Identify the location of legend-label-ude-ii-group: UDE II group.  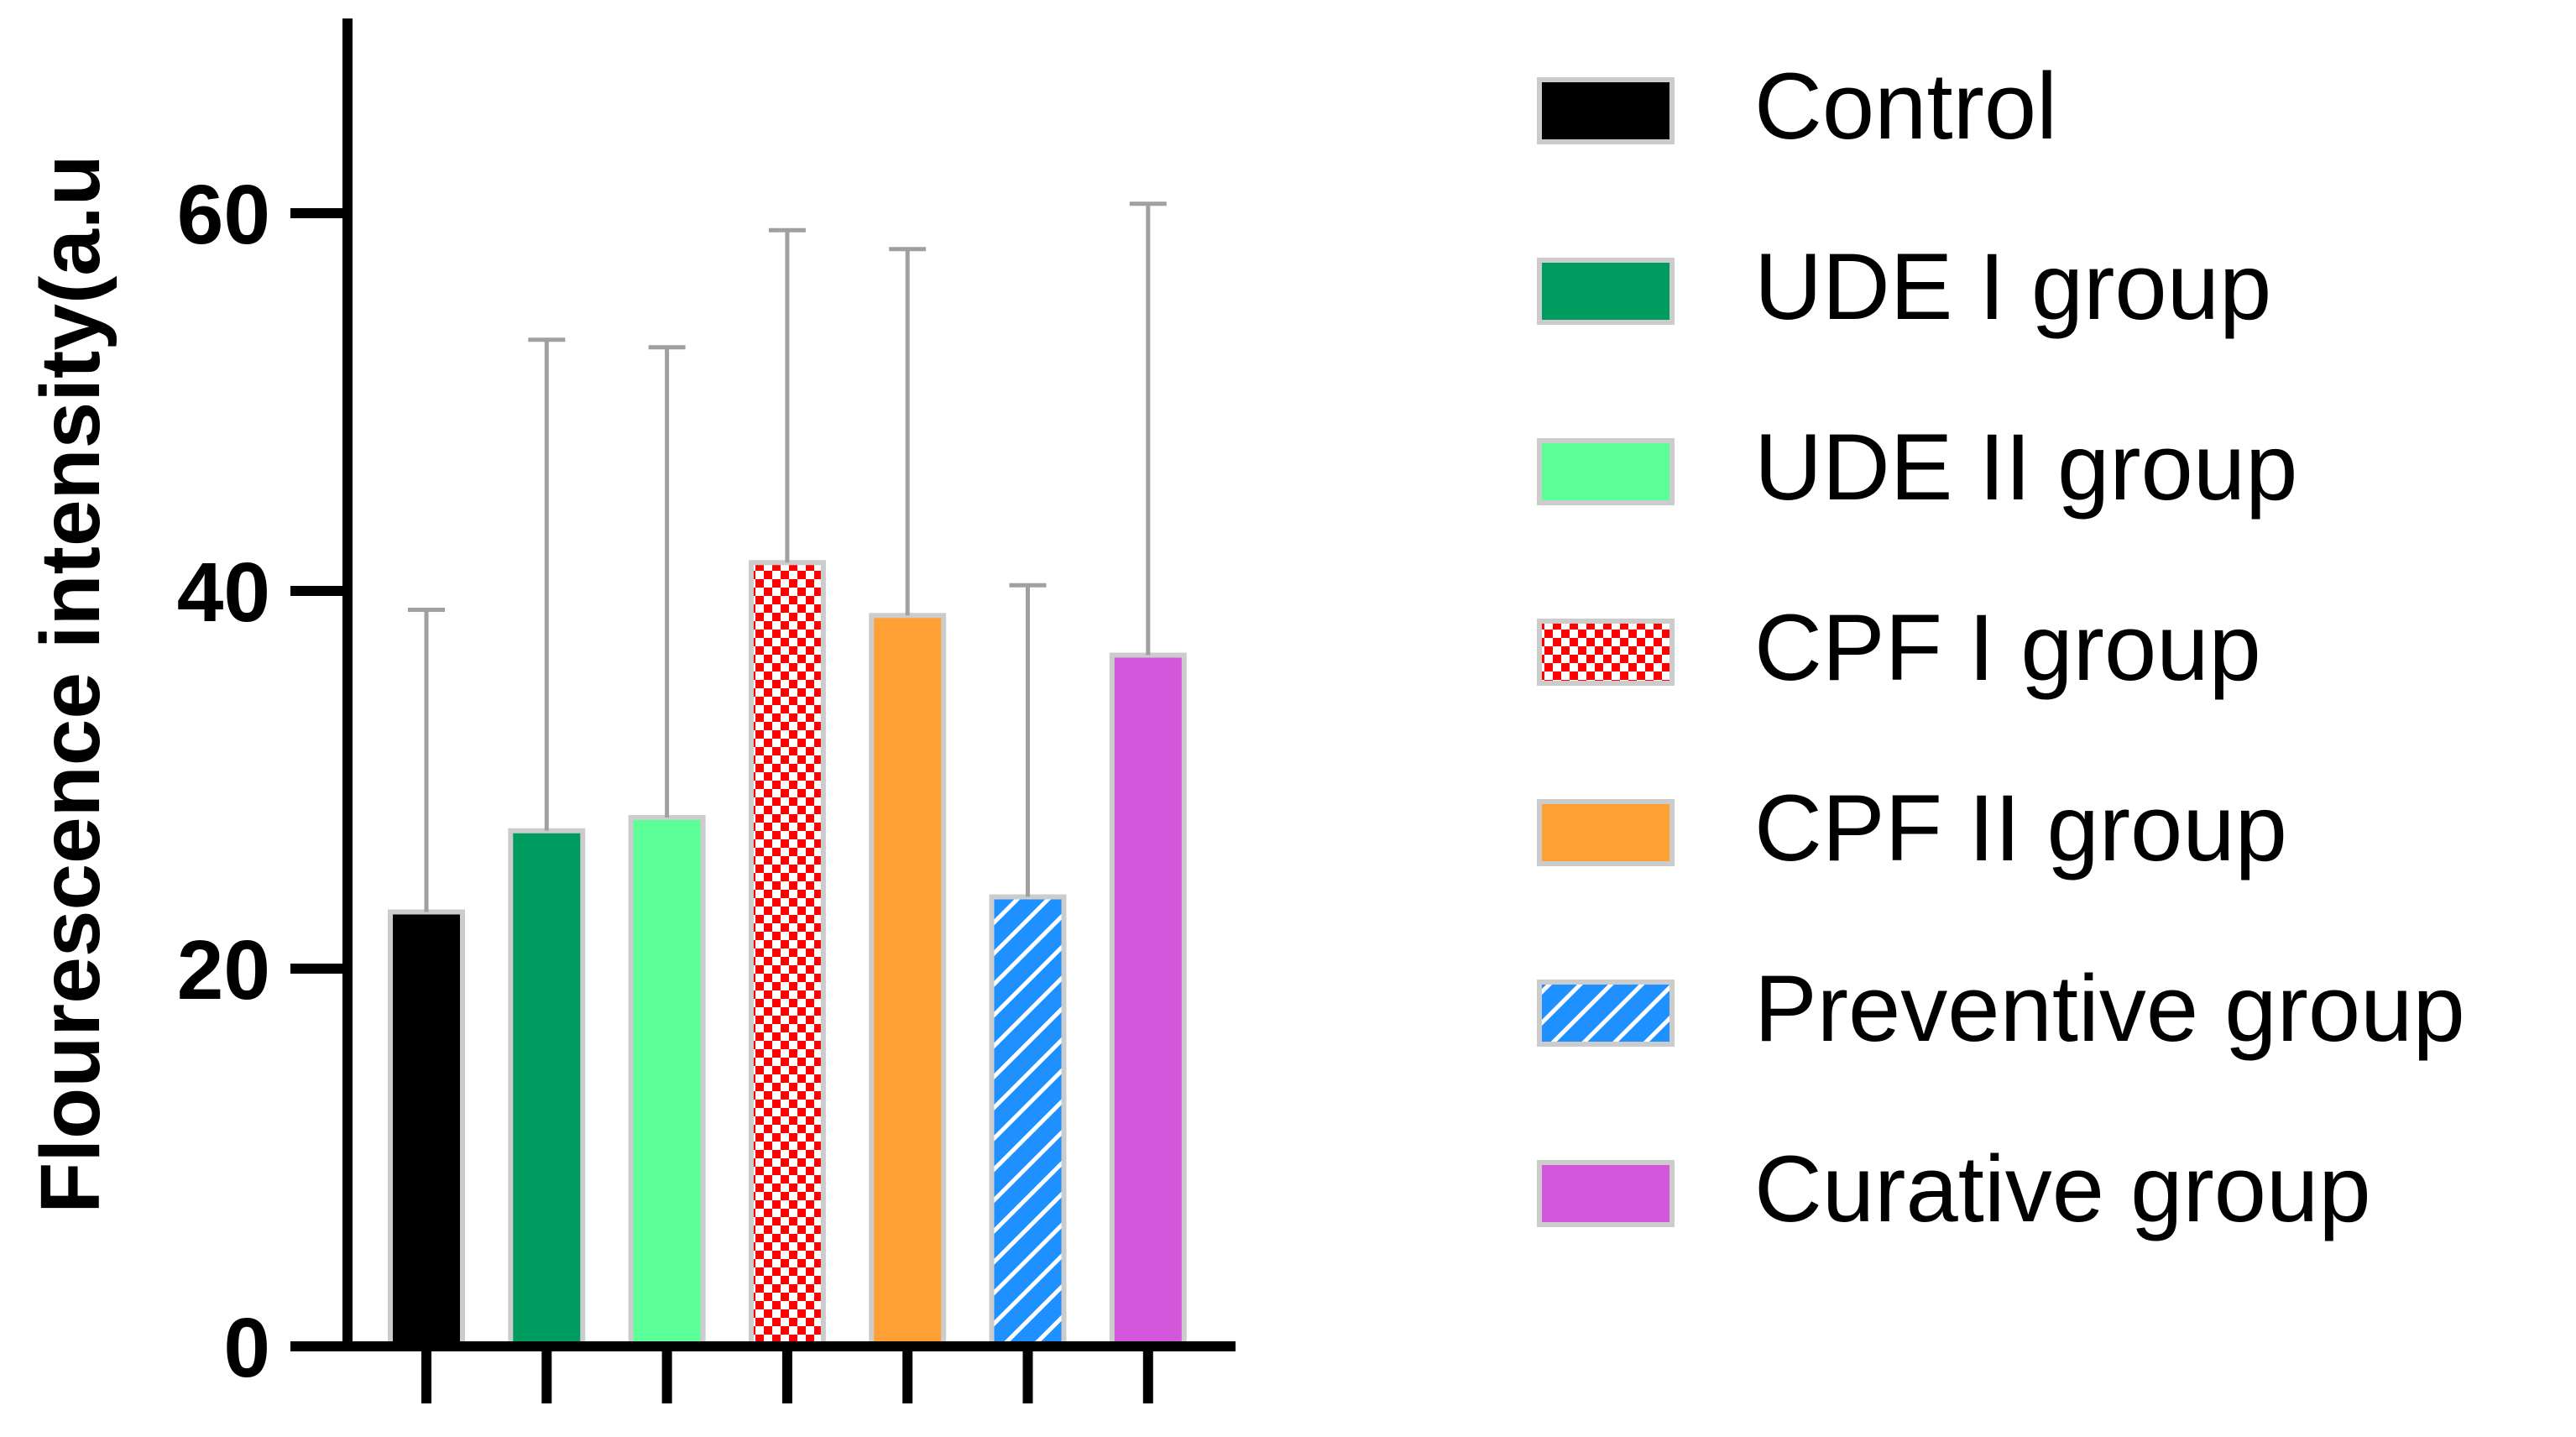
(2025, 467).